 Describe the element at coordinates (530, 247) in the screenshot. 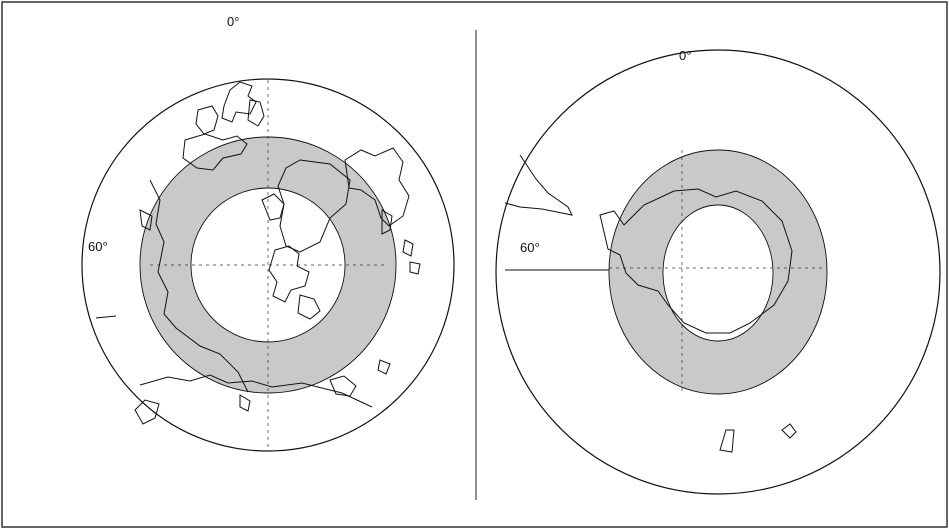

I see `south-latitude-label: 60°` at that location.